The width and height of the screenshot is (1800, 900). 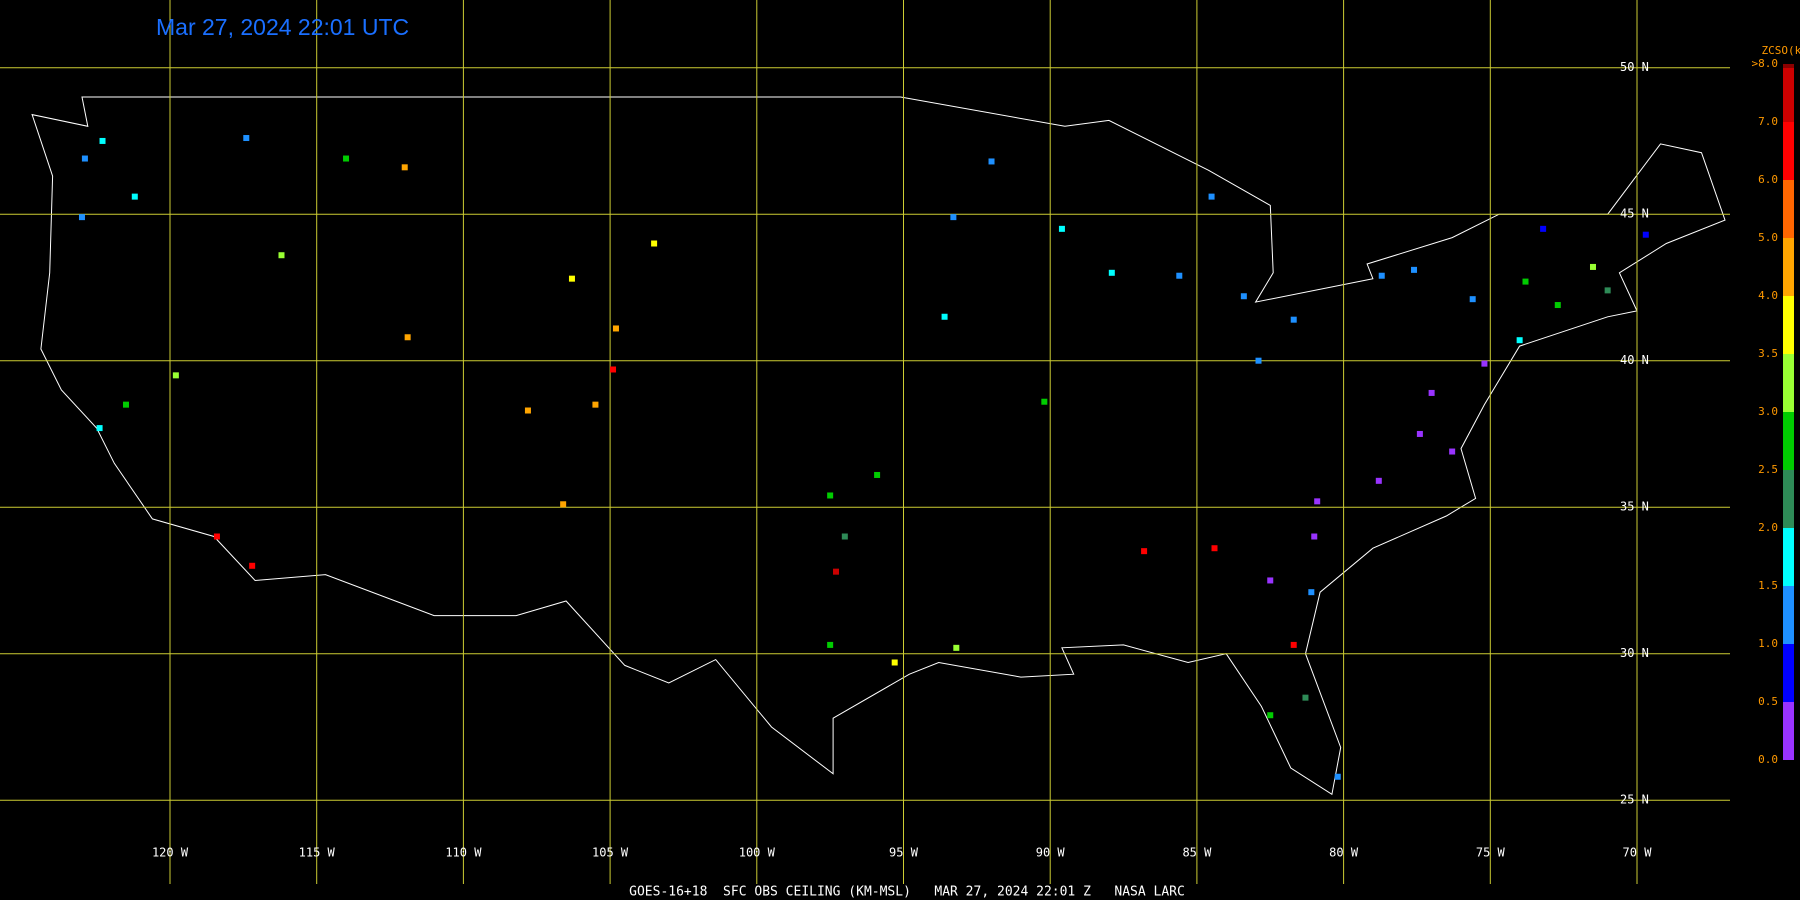 What do you see at coordinates (1197, 853) in the screenshot?
I see `lon-label: 85 W` at bounding box center [1197, 853].